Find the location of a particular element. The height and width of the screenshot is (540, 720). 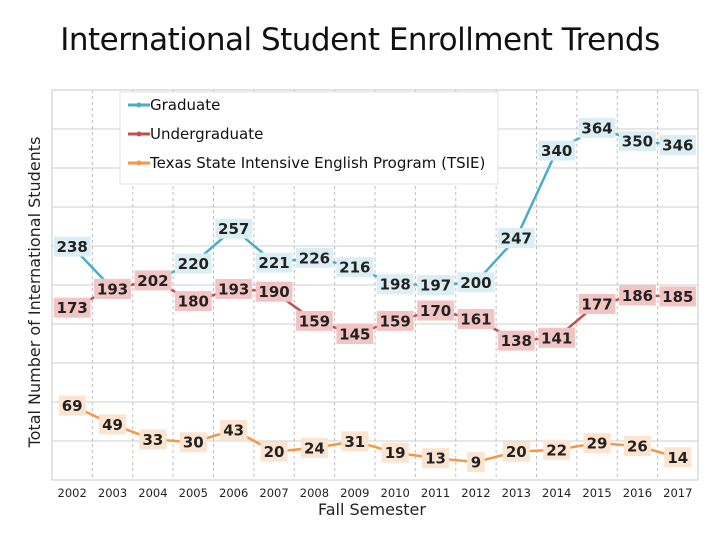

data-label: 193 is located at coordinates (234, 288).